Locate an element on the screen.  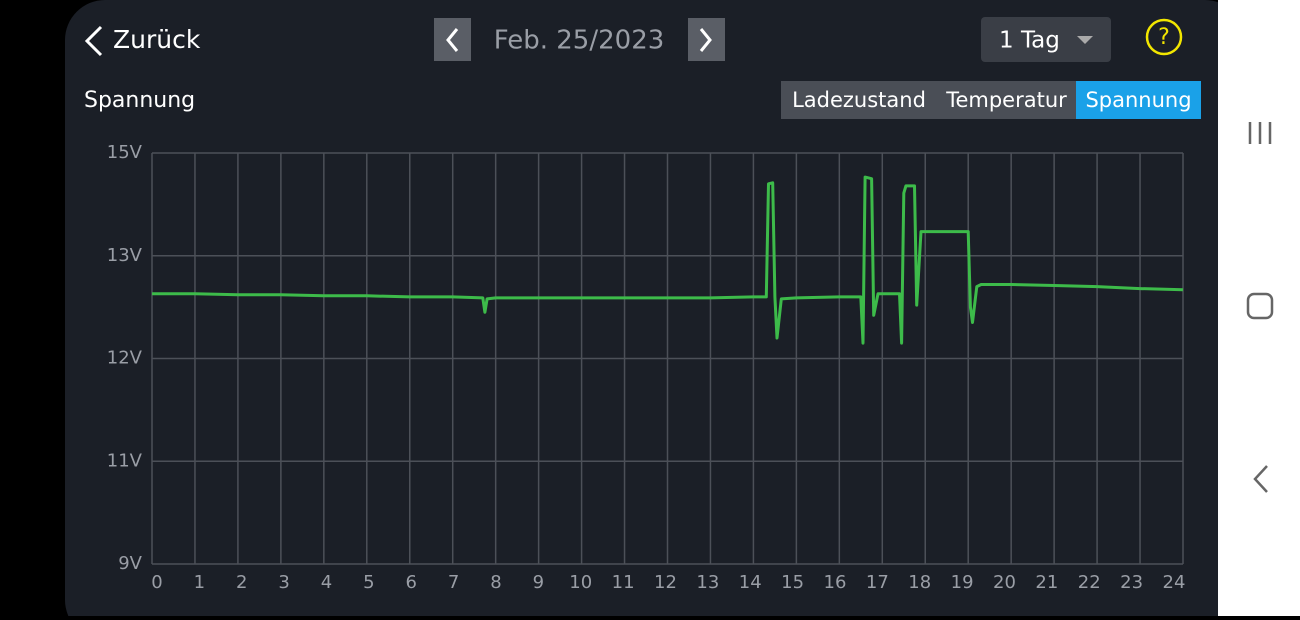
y-tick-label: 15V is located at coordinates (125, 152).